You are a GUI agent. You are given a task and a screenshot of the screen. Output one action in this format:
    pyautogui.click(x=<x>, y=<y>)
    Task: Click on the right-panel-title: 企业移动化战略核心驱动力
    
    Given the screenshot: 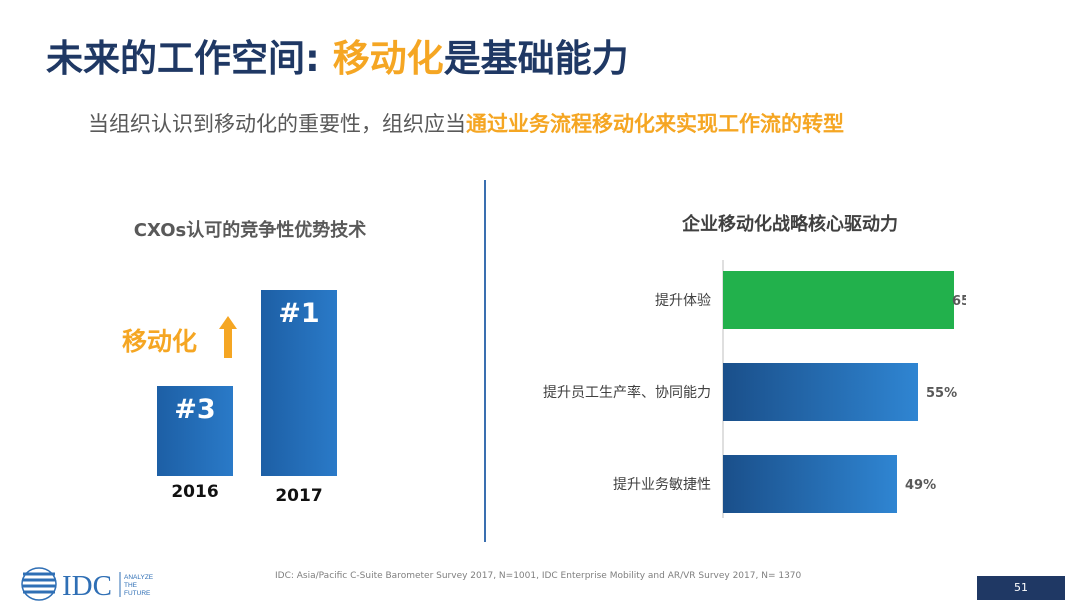 What is the action you would take?
    pyautogui.click(x=790, y=224)
    